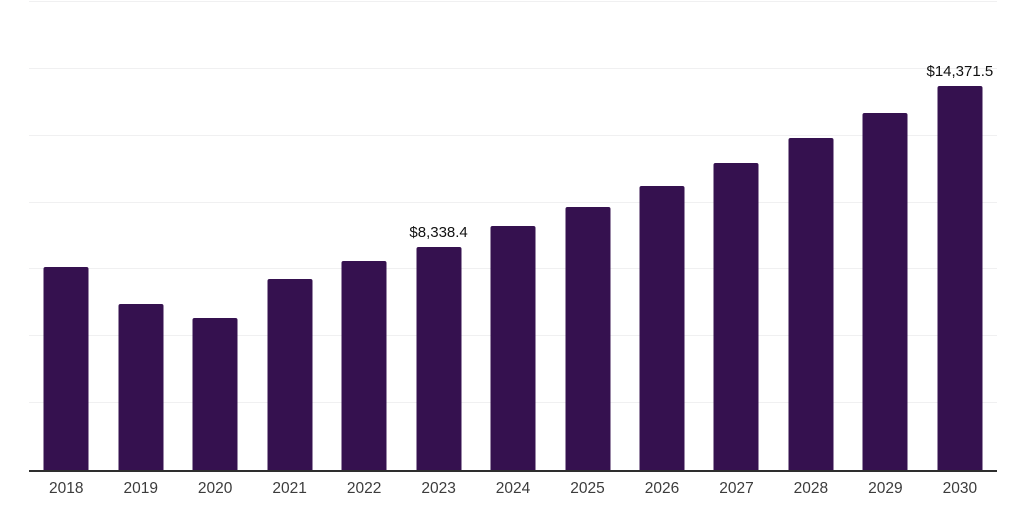  I want to click on x-tick-2023: 2023, so click(438, 488).